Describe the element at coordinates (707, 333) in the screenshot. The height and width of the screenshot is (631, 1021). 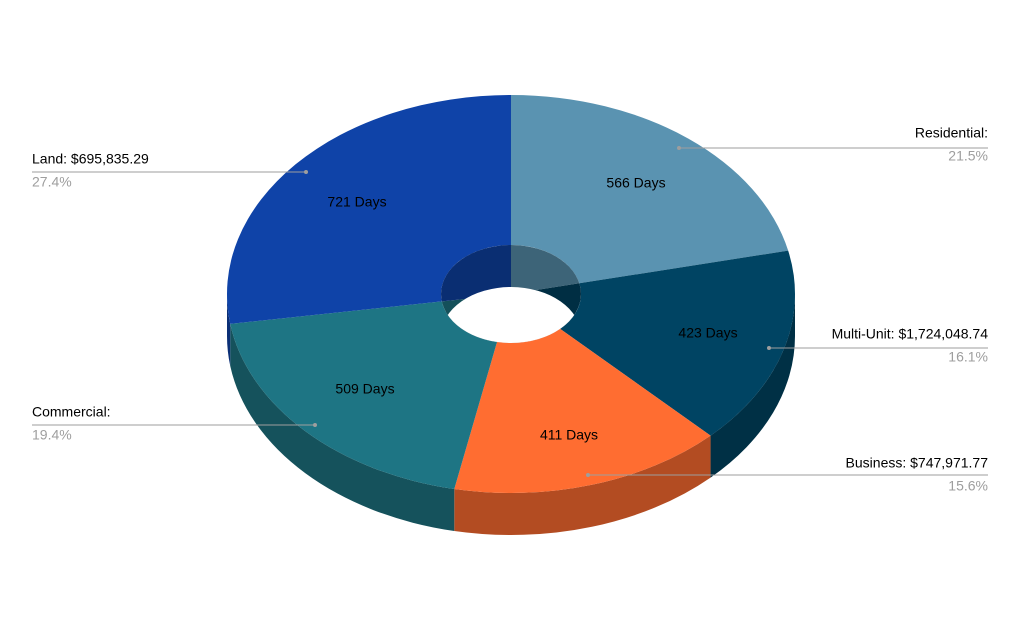
I see `slice-label: 423 Days` at that location.